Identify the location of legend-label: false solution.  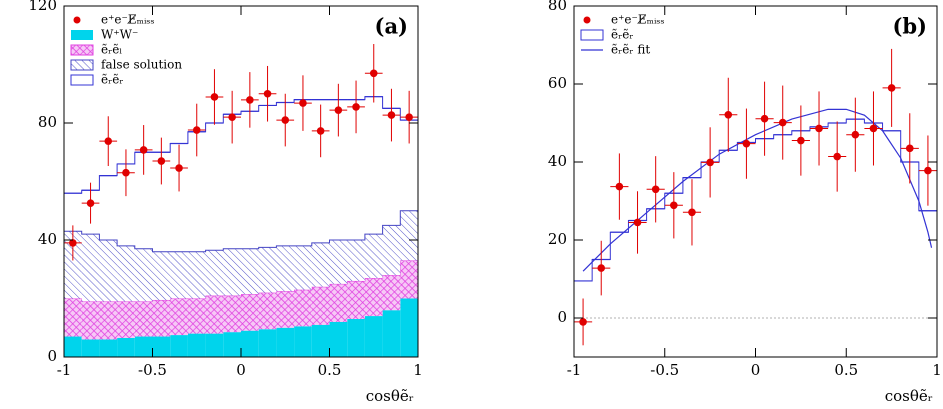
(141, 65).